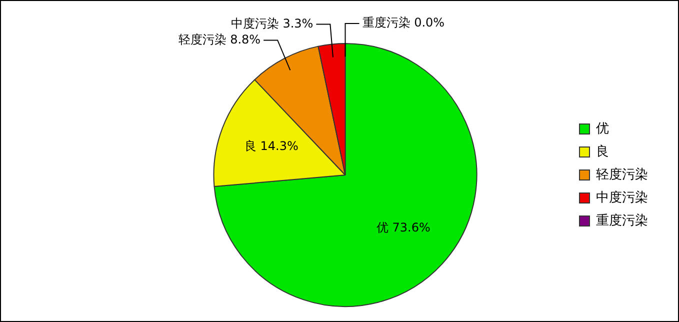 The height and width of the screenshot is (322, 679). Describe the element at coordinates (602, 152) in the screenshot. I see `legend-label: 良` at that location.